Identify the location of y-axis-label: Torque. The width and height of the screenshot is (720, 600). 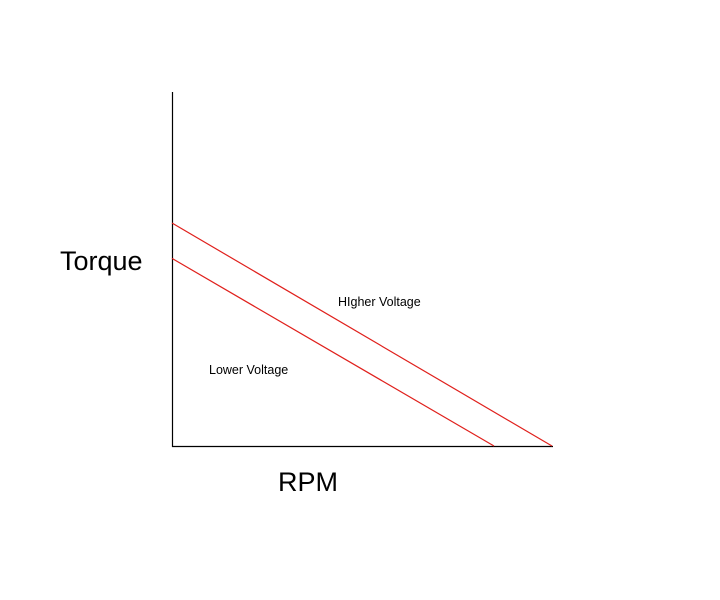
(101, 261).